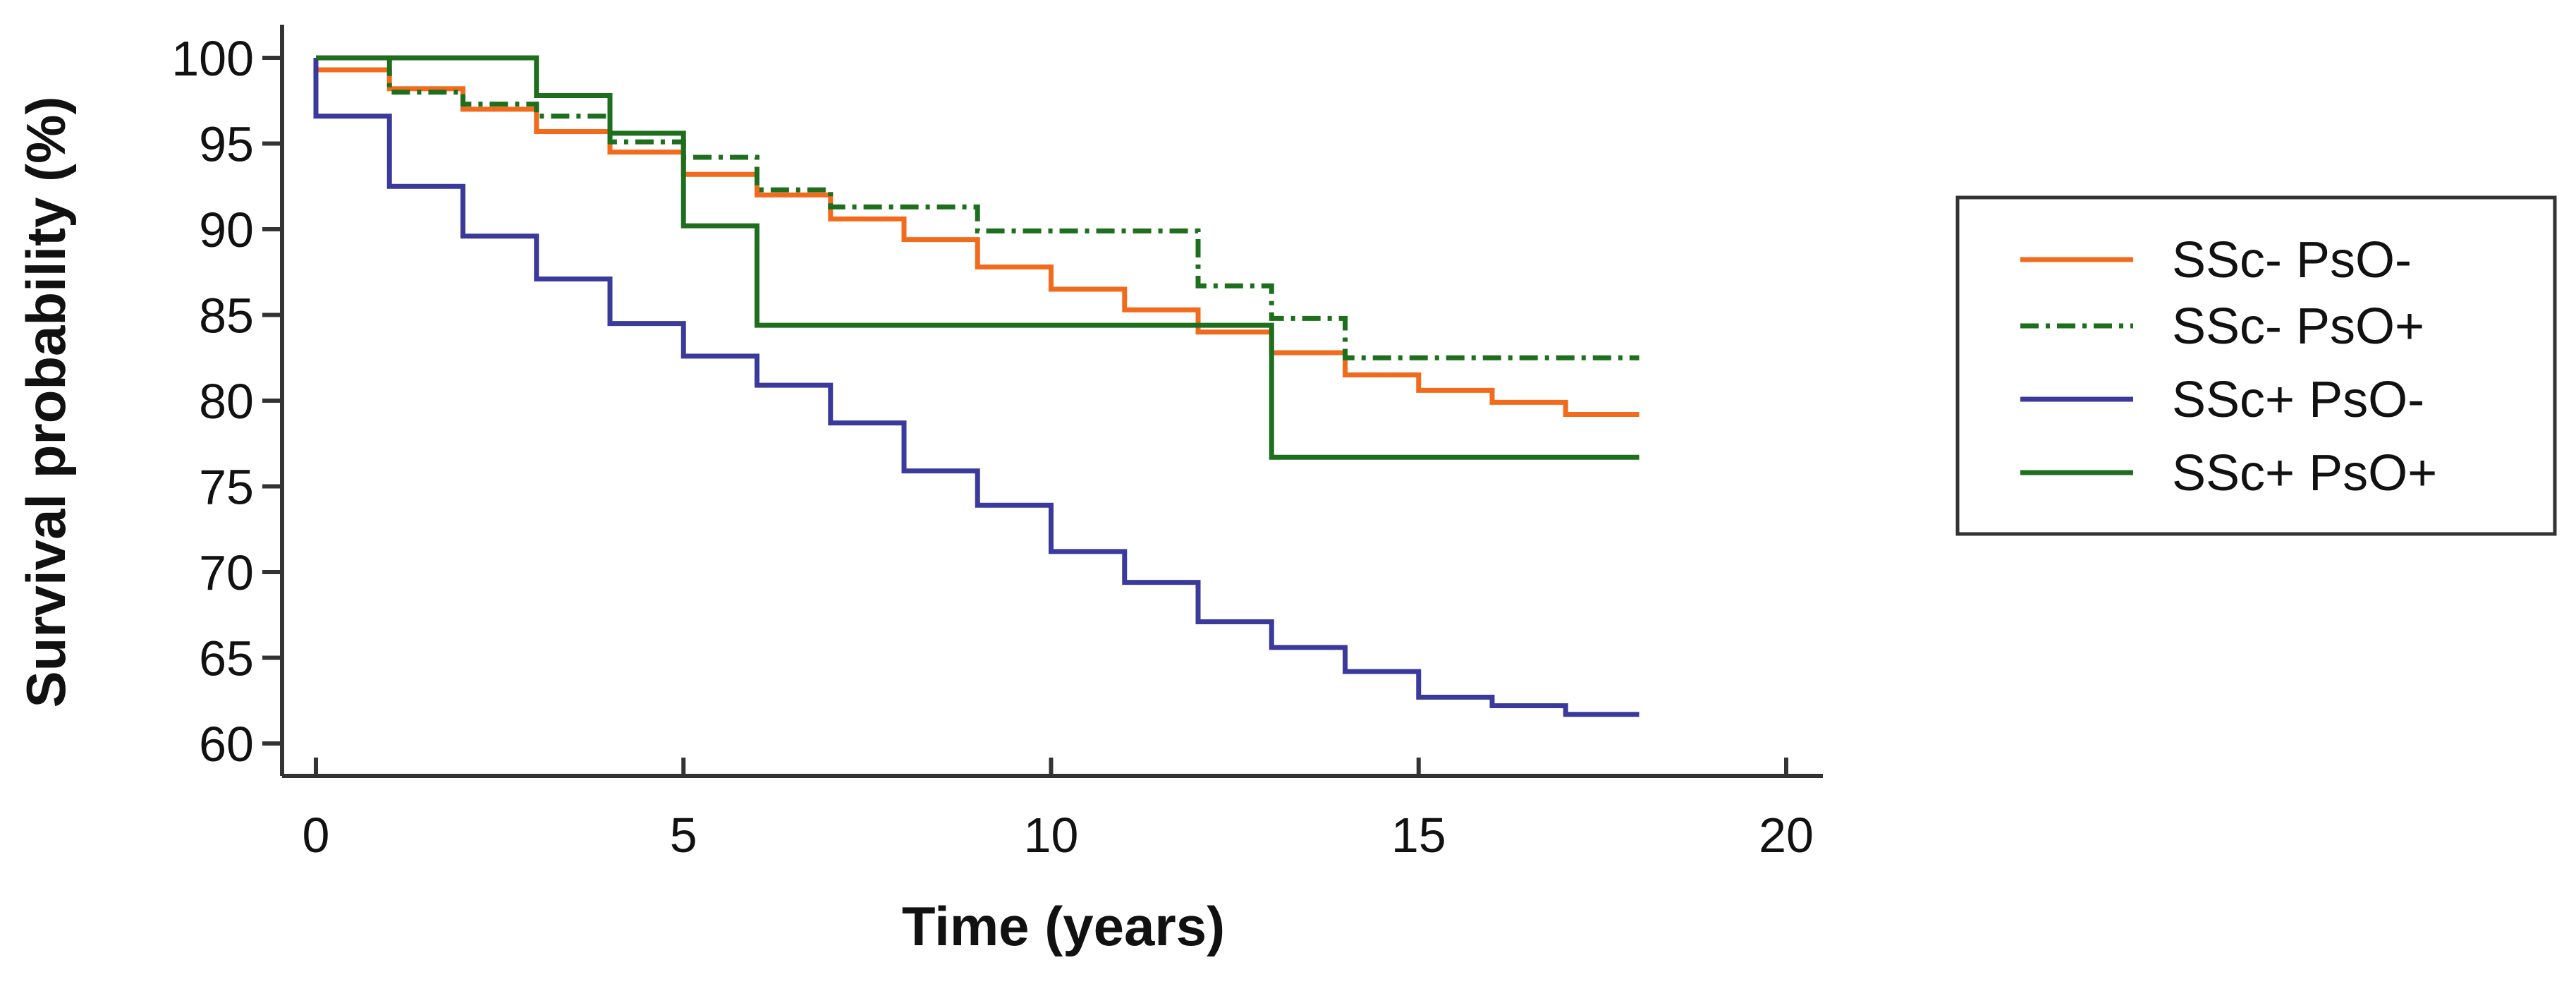 The width and height of the screenshot is (2576, 984). Describe the element at coordinates (46, 402) in the screenshot. I see `y-axis-title: Survival probability (%)` at that location.